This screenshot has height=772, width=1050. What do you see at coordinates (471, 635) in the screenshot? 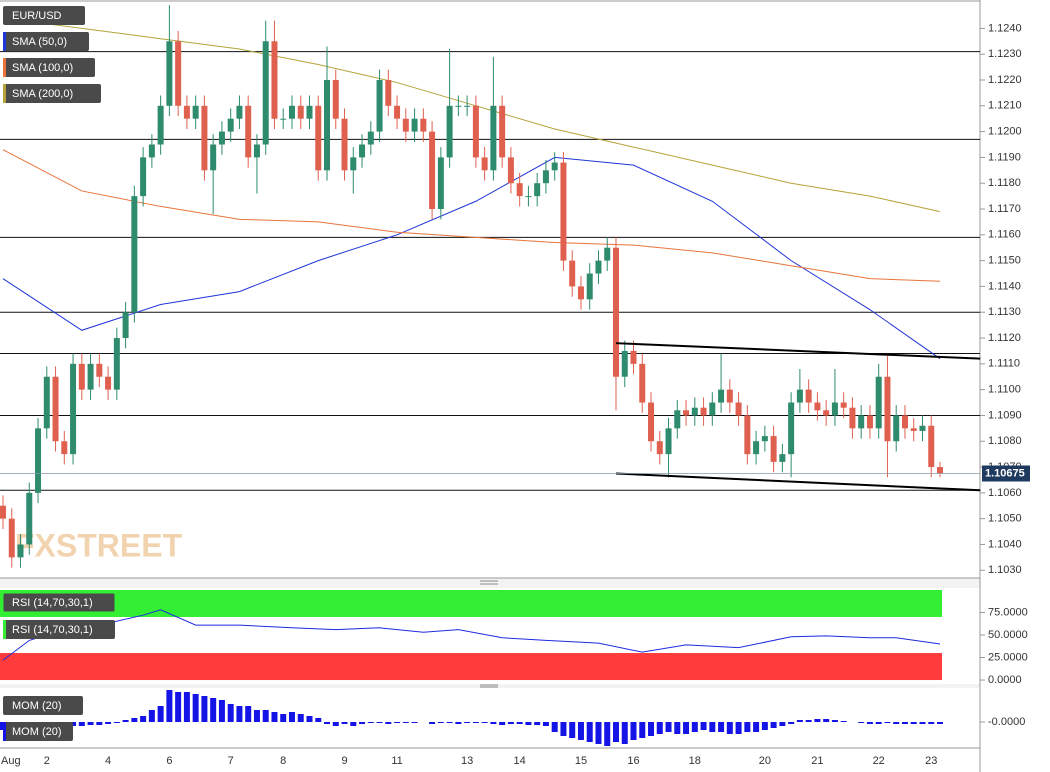
I see `line-series` at bounding box center [471, 635].